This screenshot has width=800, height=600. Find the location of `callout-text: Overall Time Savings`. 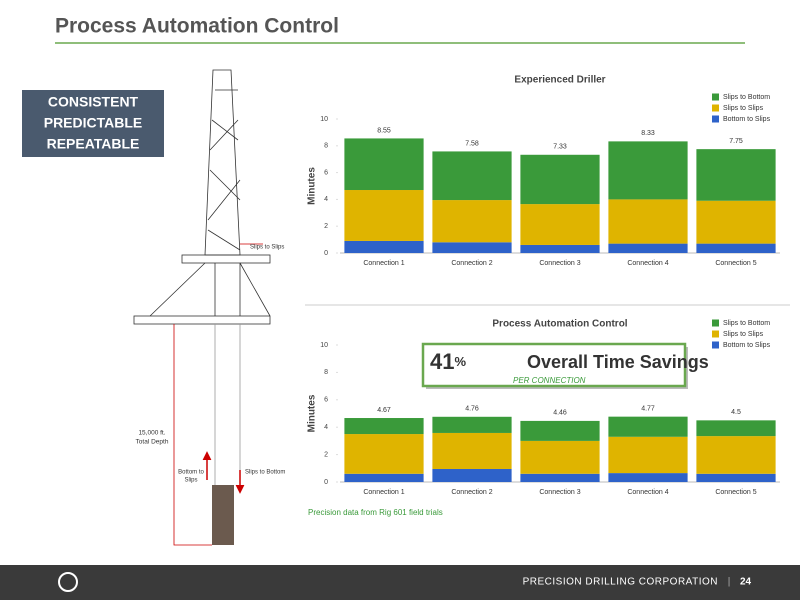

callout-text: Overall Time Savings is located at coordinates (618, 362).